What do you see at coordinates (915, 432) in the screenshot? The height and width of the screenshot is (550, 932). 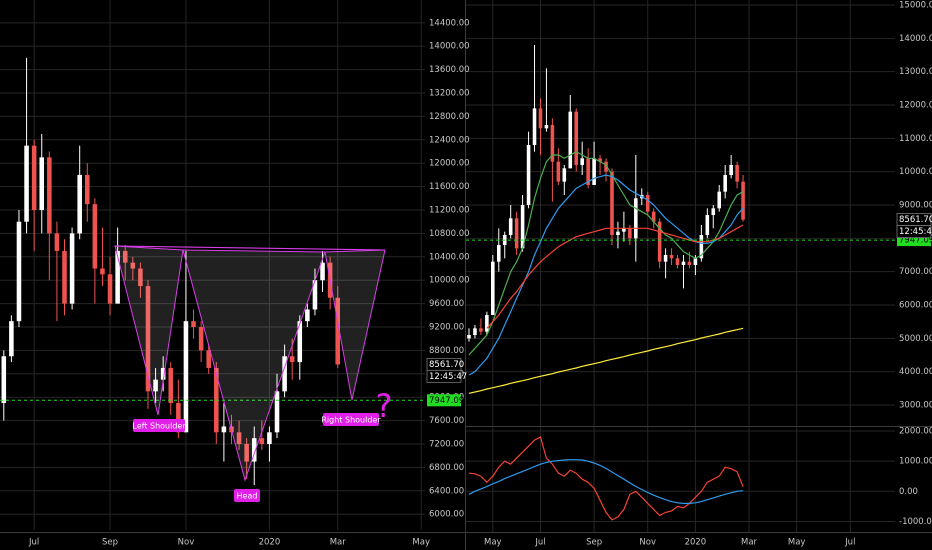 I see `y-tick-label: 2000.00` at bounding box center [915, 432].